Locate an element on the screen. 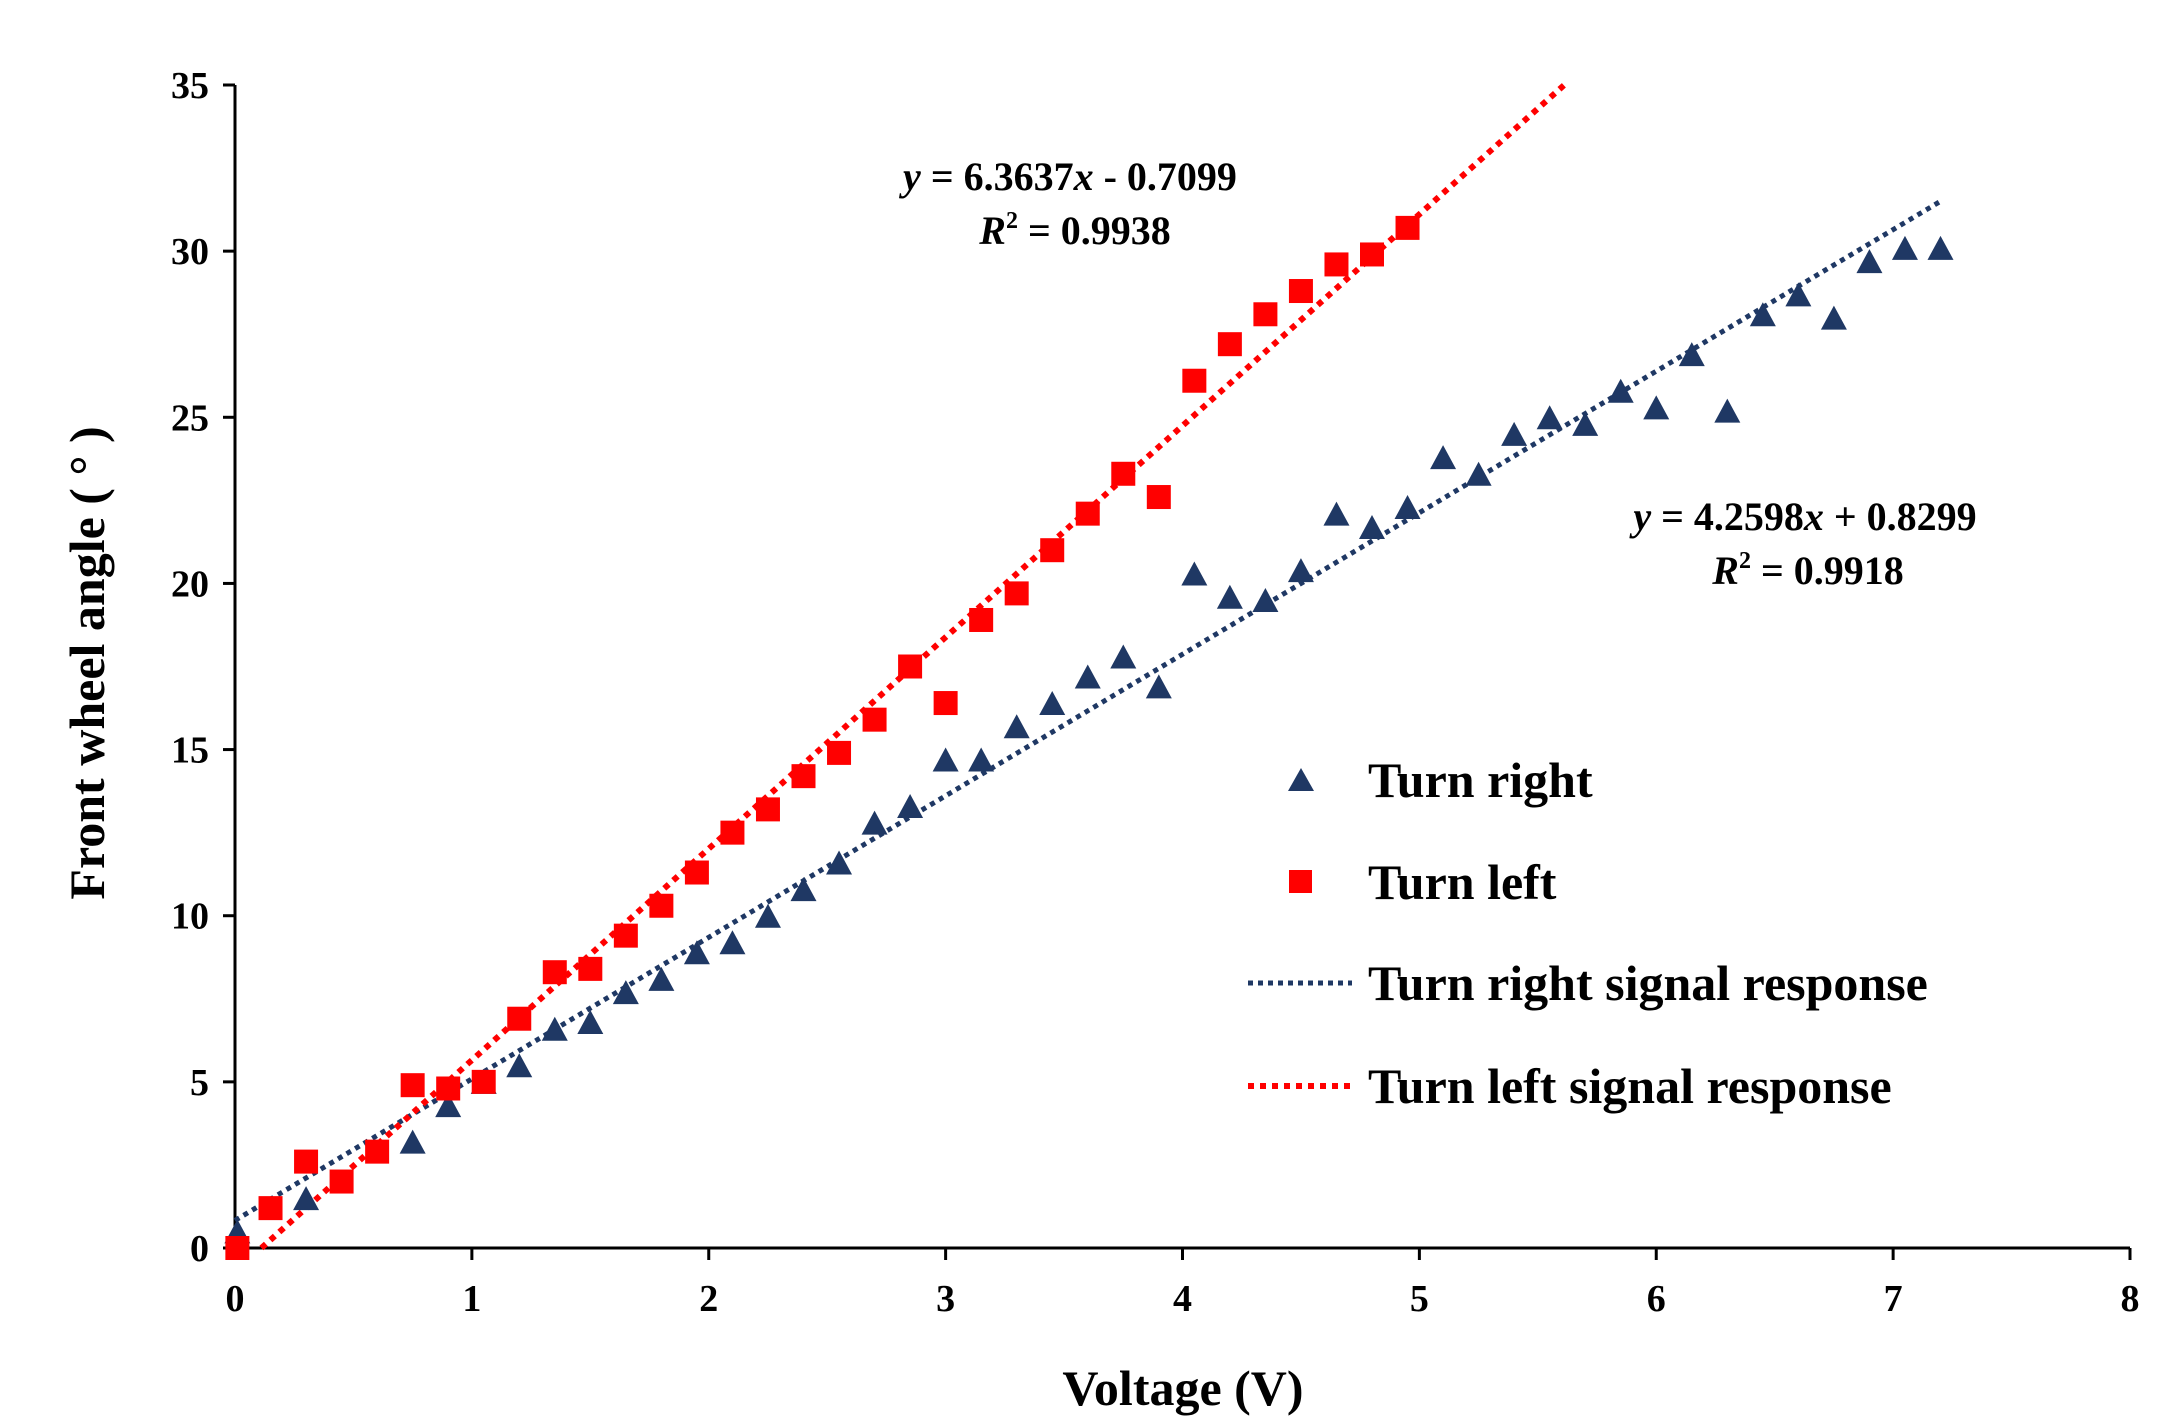  svg-text: y = 6.3637x - 0.7099 is located at coordinates (1068, 176).